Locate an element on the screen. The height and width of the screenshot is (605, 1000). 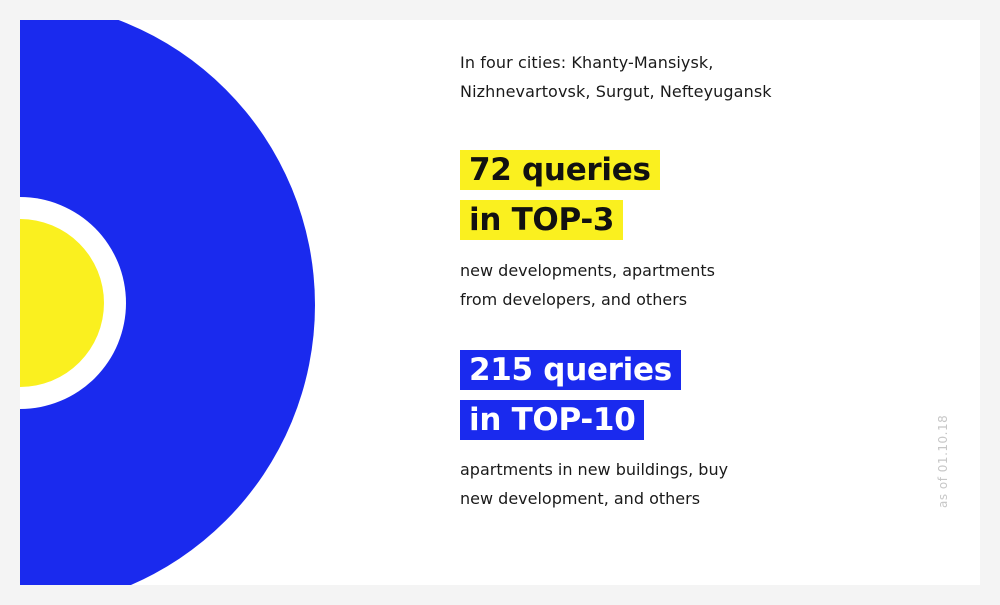
top10-description-line-2: new development, and others is located at coordinates (580, 498).